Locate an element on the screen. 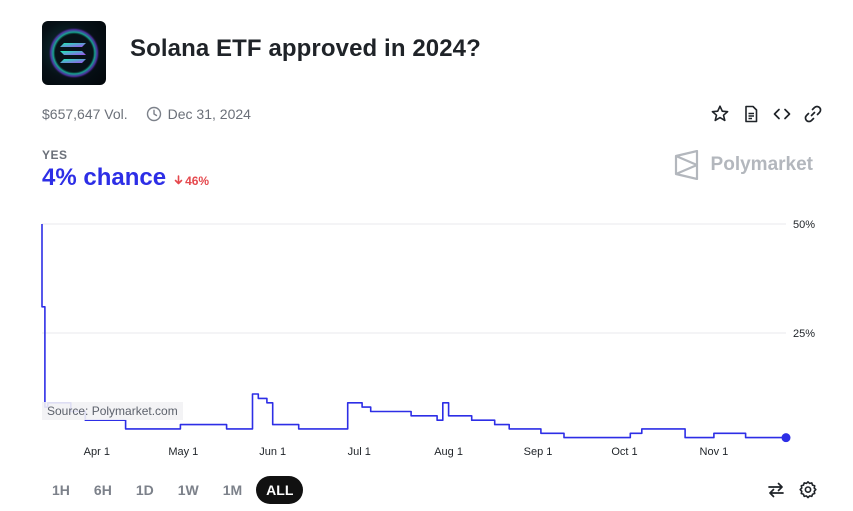 This screenshot has height=511, width=853. chance-value: 4% chance is located at coordinates (104, 177).